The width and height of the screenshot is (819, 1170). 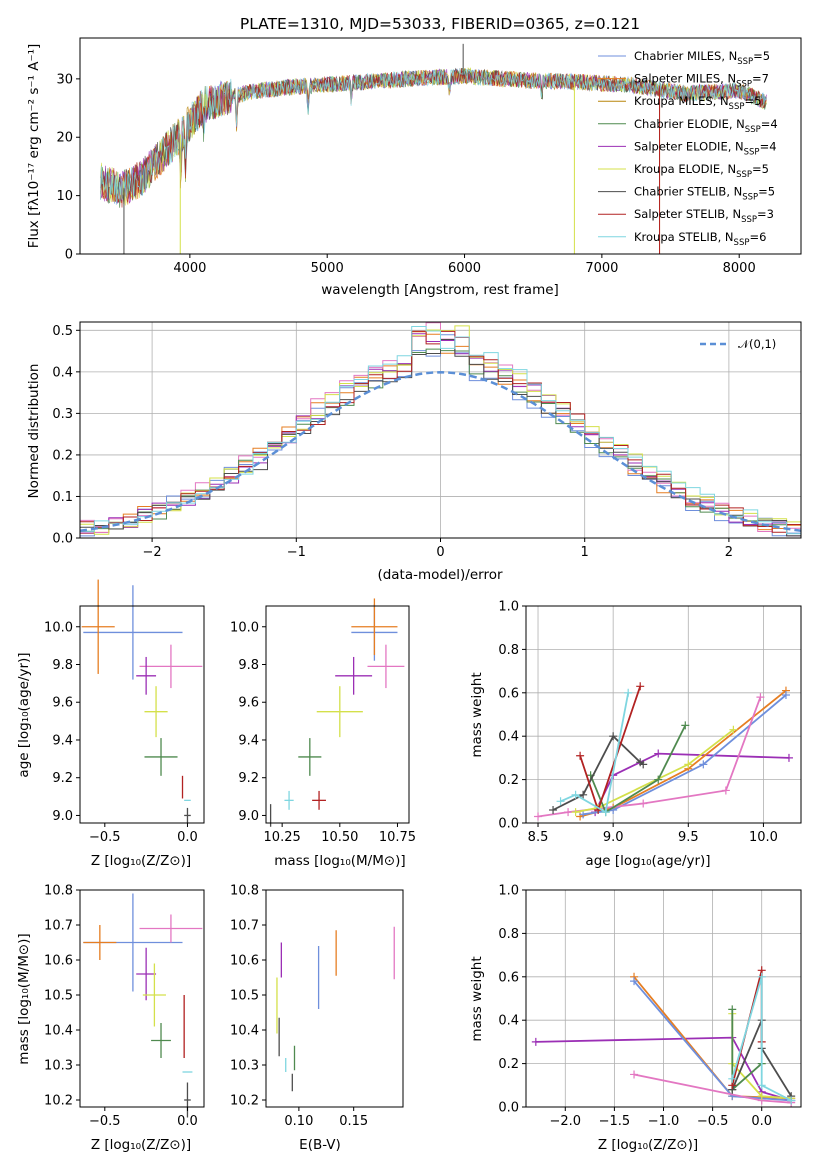 What do you see at coordinates (244, 1066) in the screenshot?
I see `y-tick-label: 10.3` at bounding box center [244, 1066].